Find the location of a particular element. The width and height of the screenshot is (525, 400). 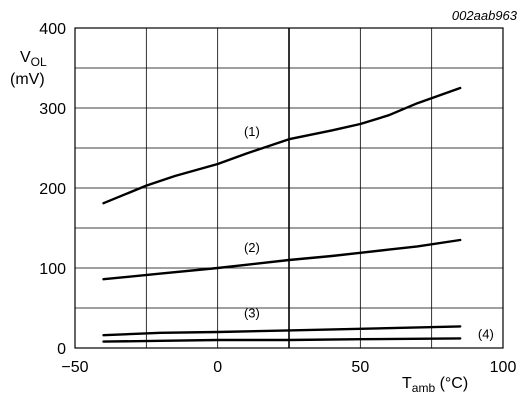

y-tick-labels: 0 100 200 300 400 is located at coordinates (52, 189).